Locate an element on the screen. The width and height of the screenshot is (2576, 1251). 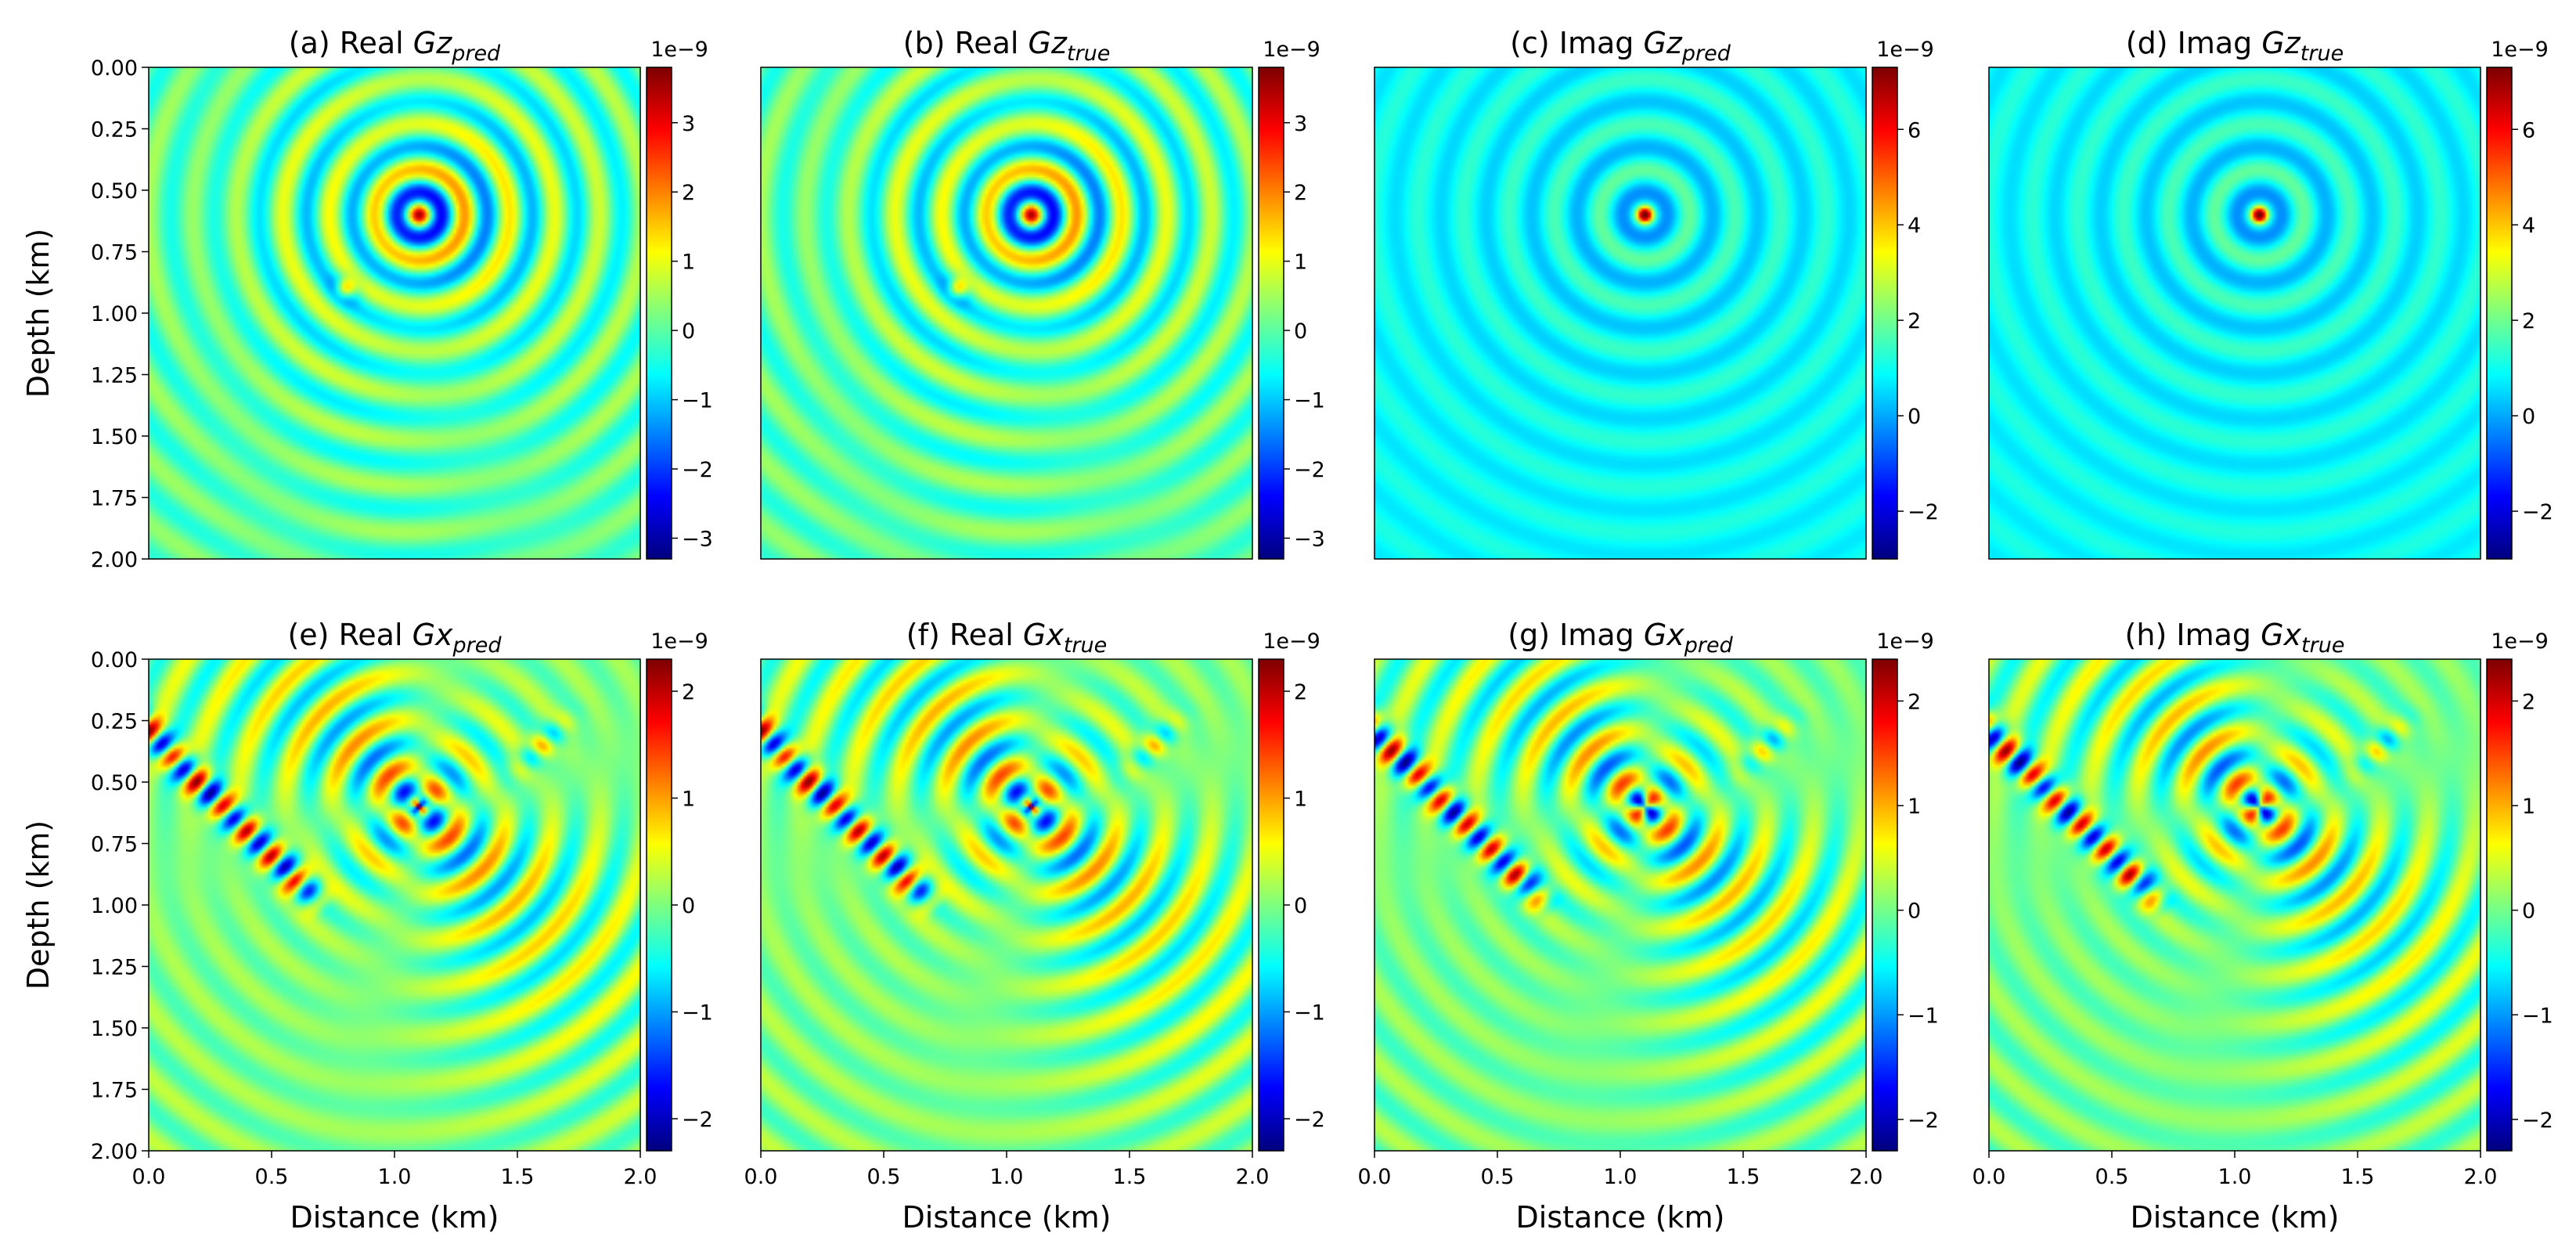
panel-title-f: (f) Real Gxtrue is located at coordinates (1006, 638).